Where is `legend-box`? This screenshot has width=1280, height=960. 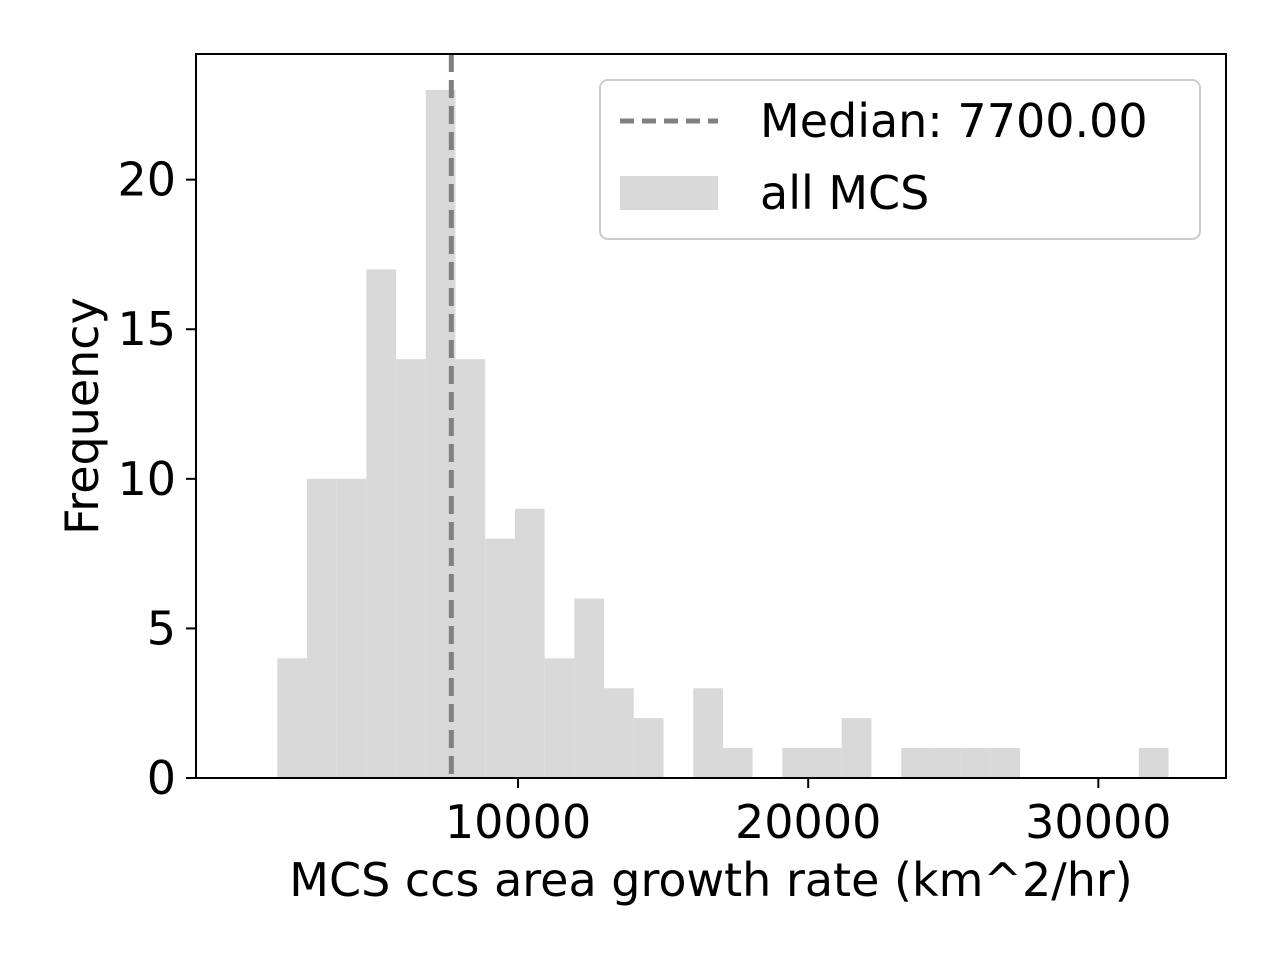
legend-box is located at coordinates (900, 159).